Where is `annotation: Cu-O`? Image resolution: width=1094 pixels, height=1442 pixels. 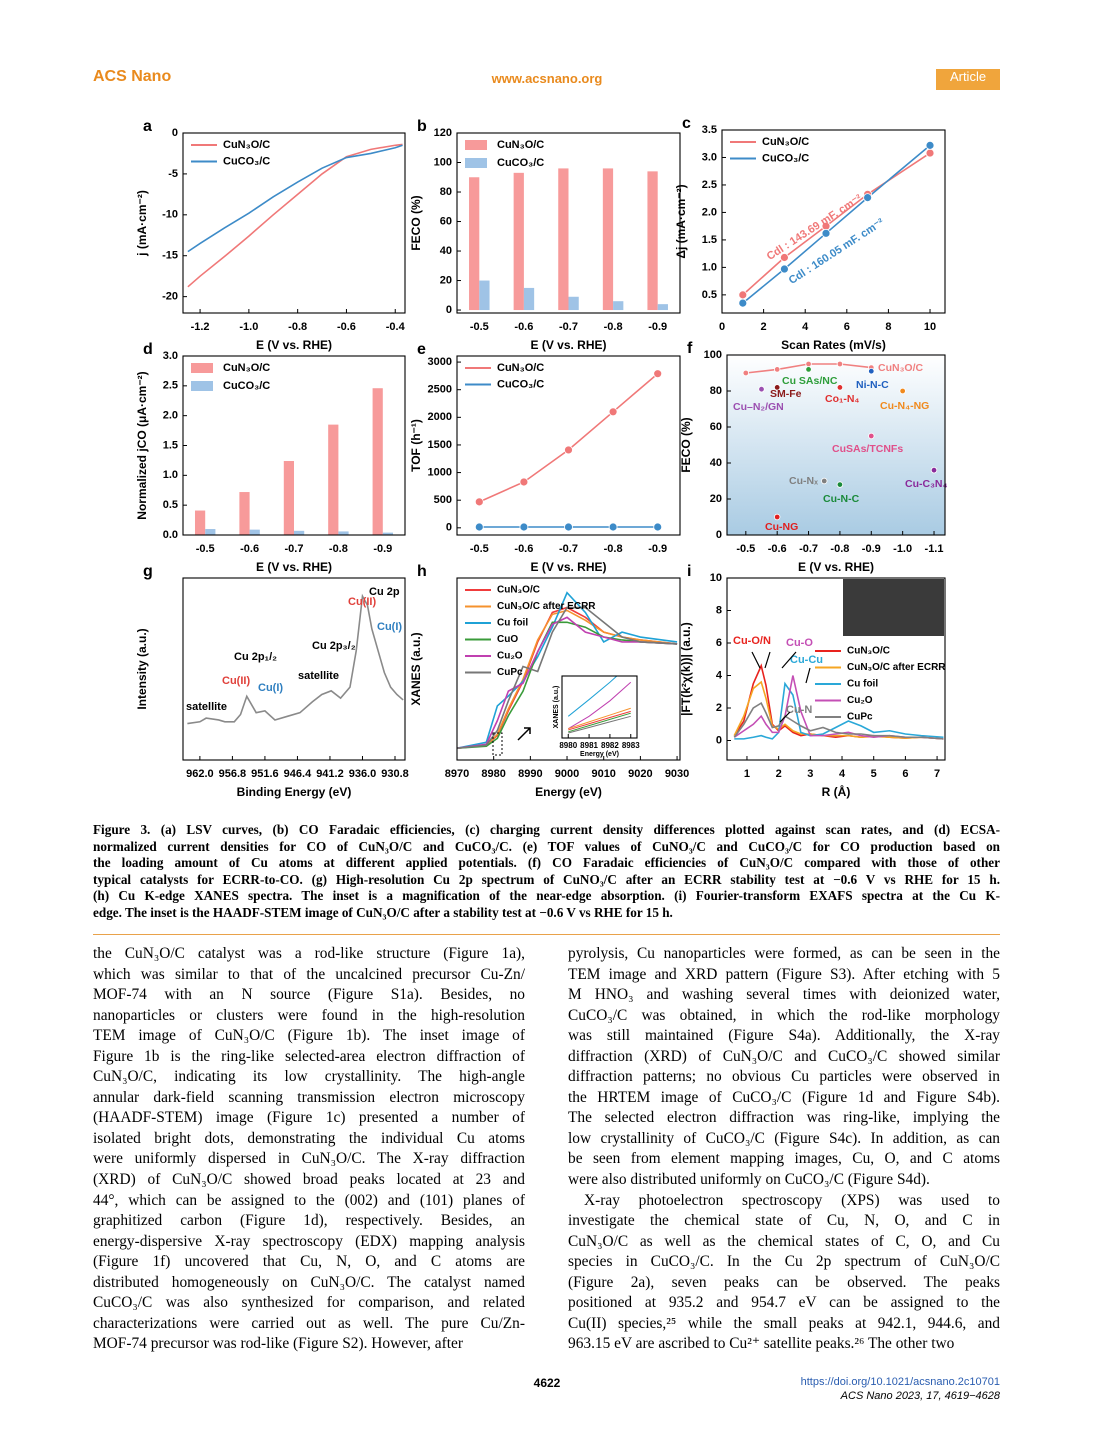 annotation: Cu-O is located at coordinates (799, 643).